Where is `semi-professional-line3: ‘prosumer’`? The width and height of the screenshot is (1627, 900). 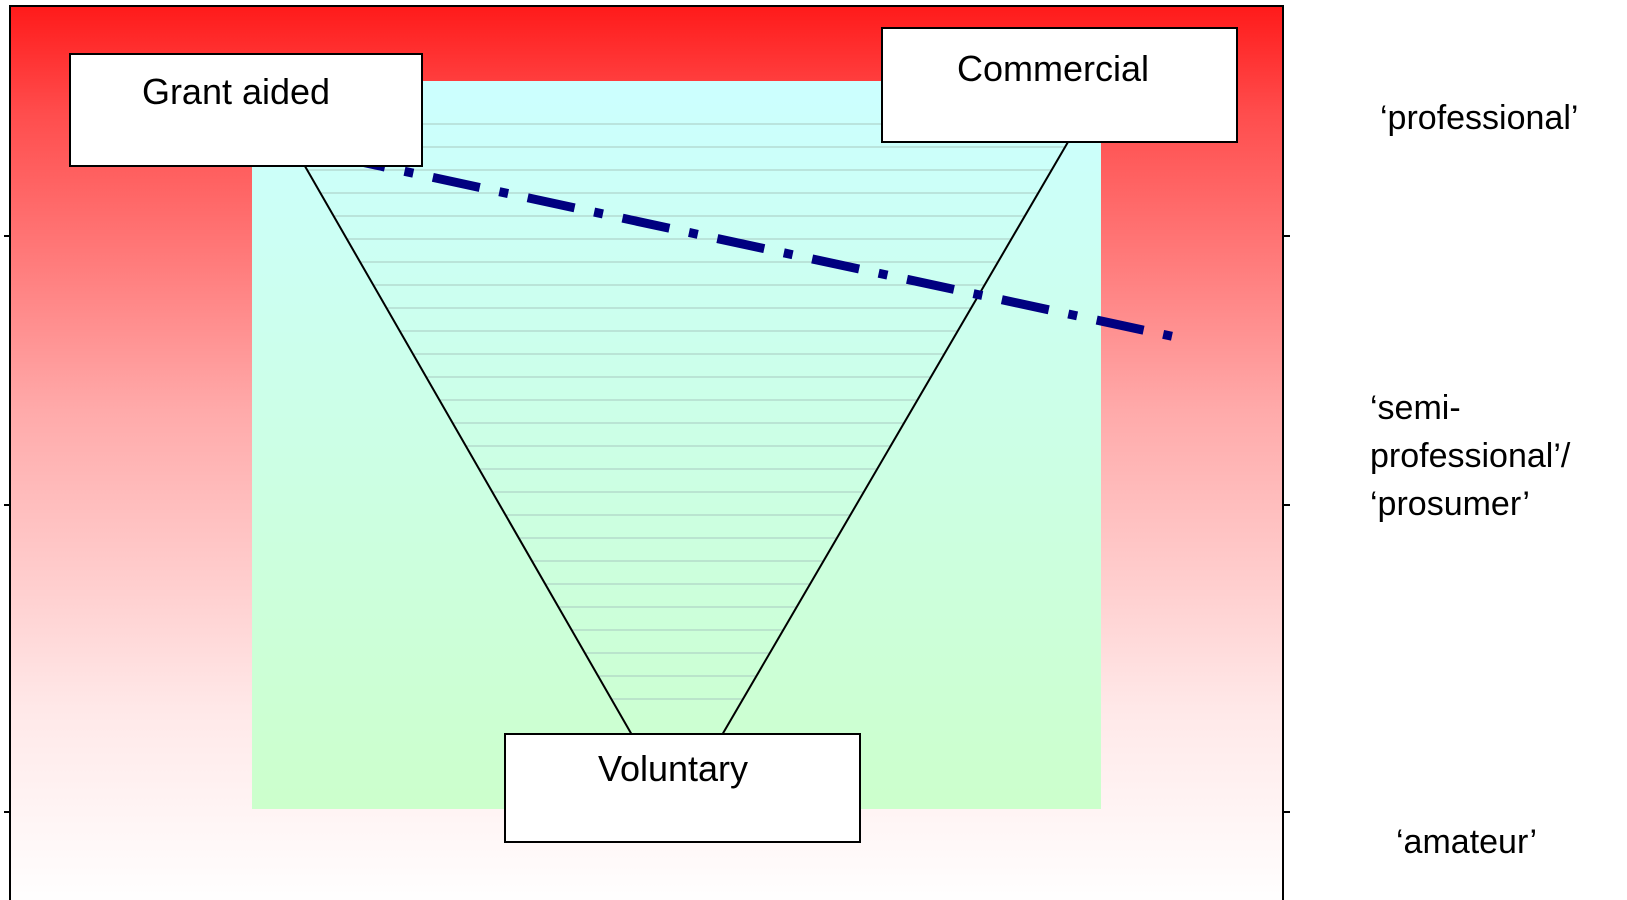
semi-professional-line3: ‘prosumer’ is located at coordinates (1450, 504).